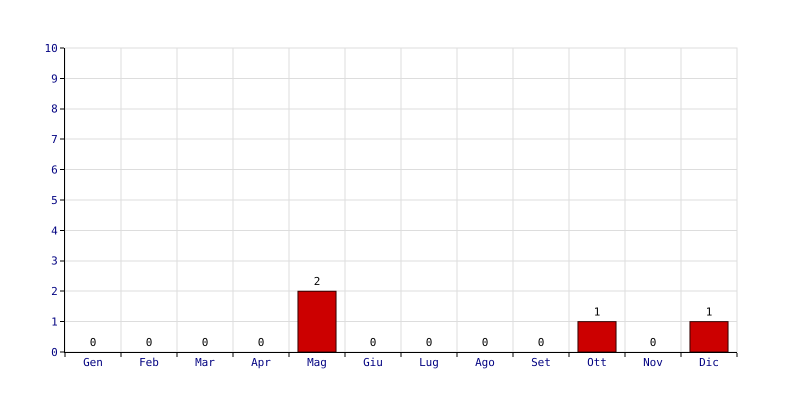 The image size is (800, 400). I want to click on y-tick-label: 0, so click(54, 352).